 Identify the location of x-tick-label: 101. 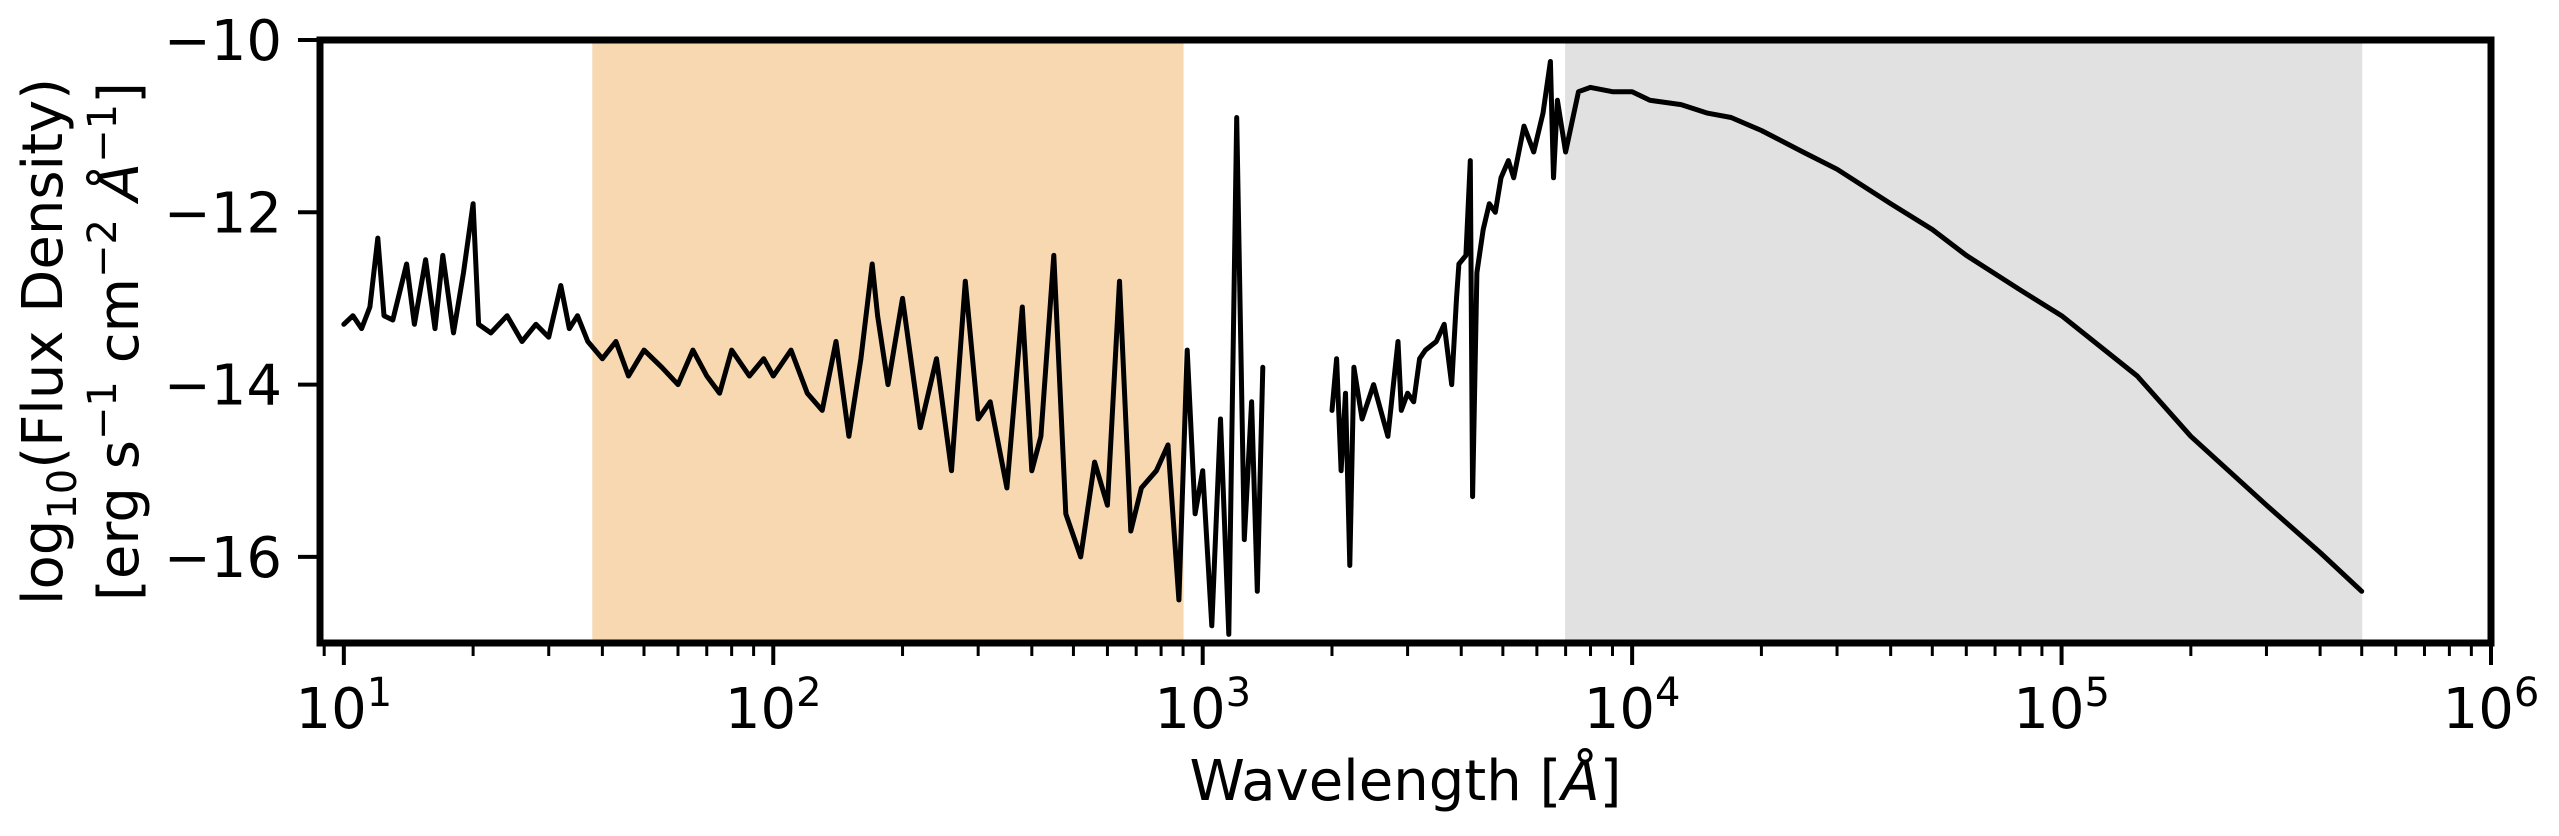
(343, 706).